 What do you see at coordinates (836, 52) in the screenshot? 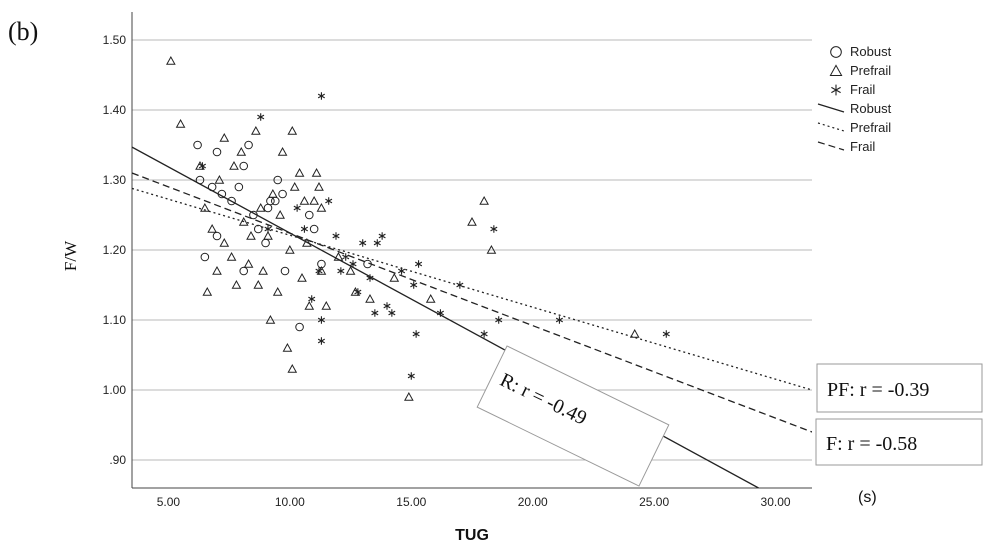
I see `legend-marker-robust` at bounding box center [836, 52].